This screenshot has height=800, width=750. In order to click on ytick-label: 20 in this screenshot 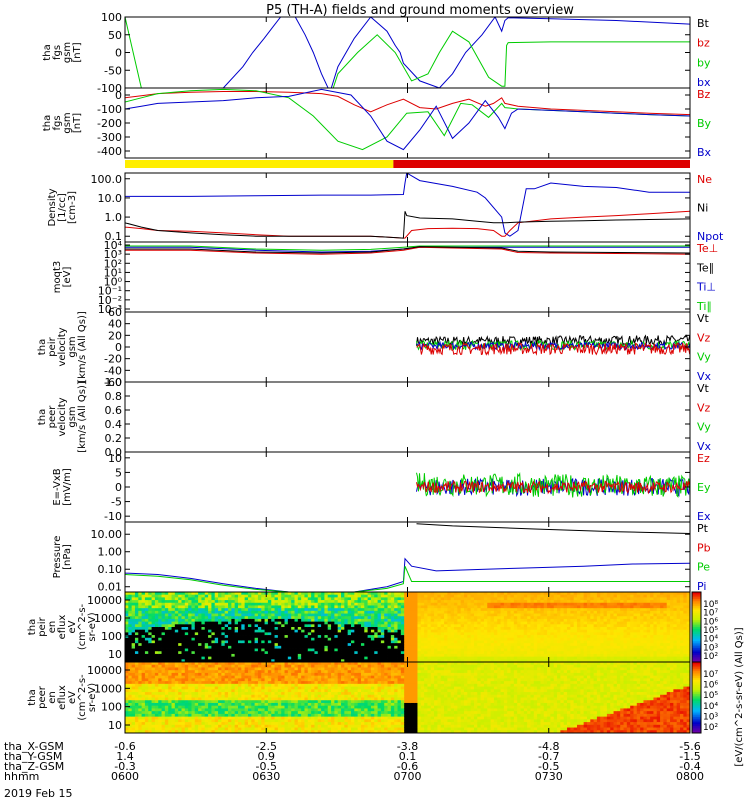, I will do `click(115, 335)`.